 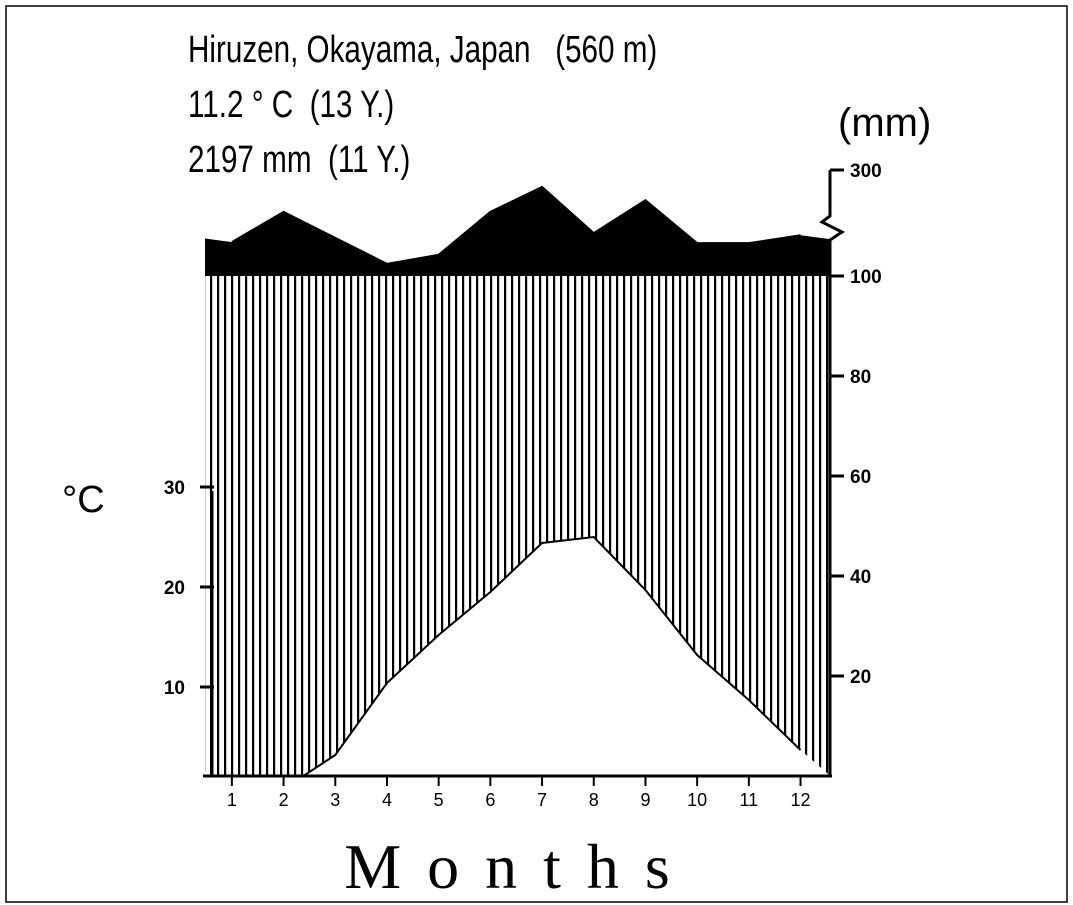 I want to click on temperature-line, so click(x=551, y=655).